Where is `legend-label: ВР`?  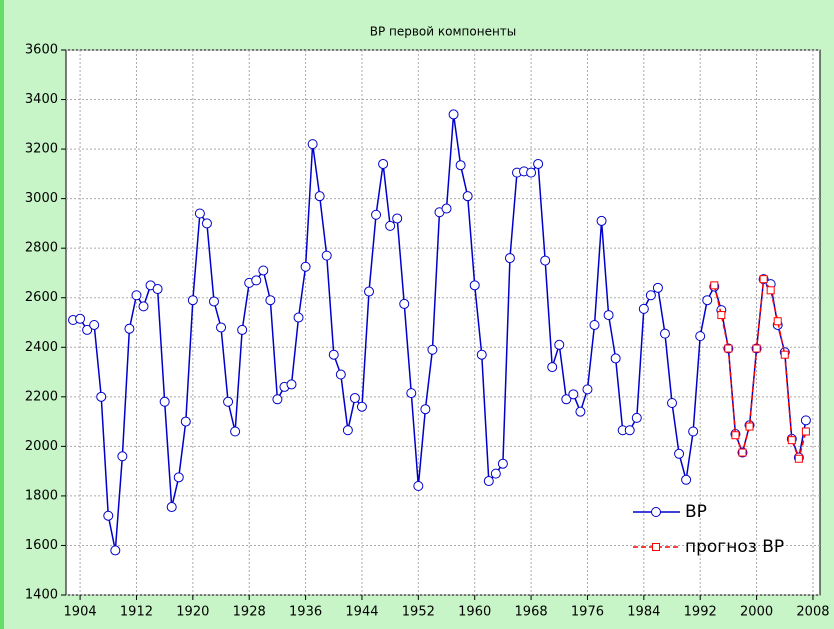
legend-label: ВР is located at coordinates (696, 512).